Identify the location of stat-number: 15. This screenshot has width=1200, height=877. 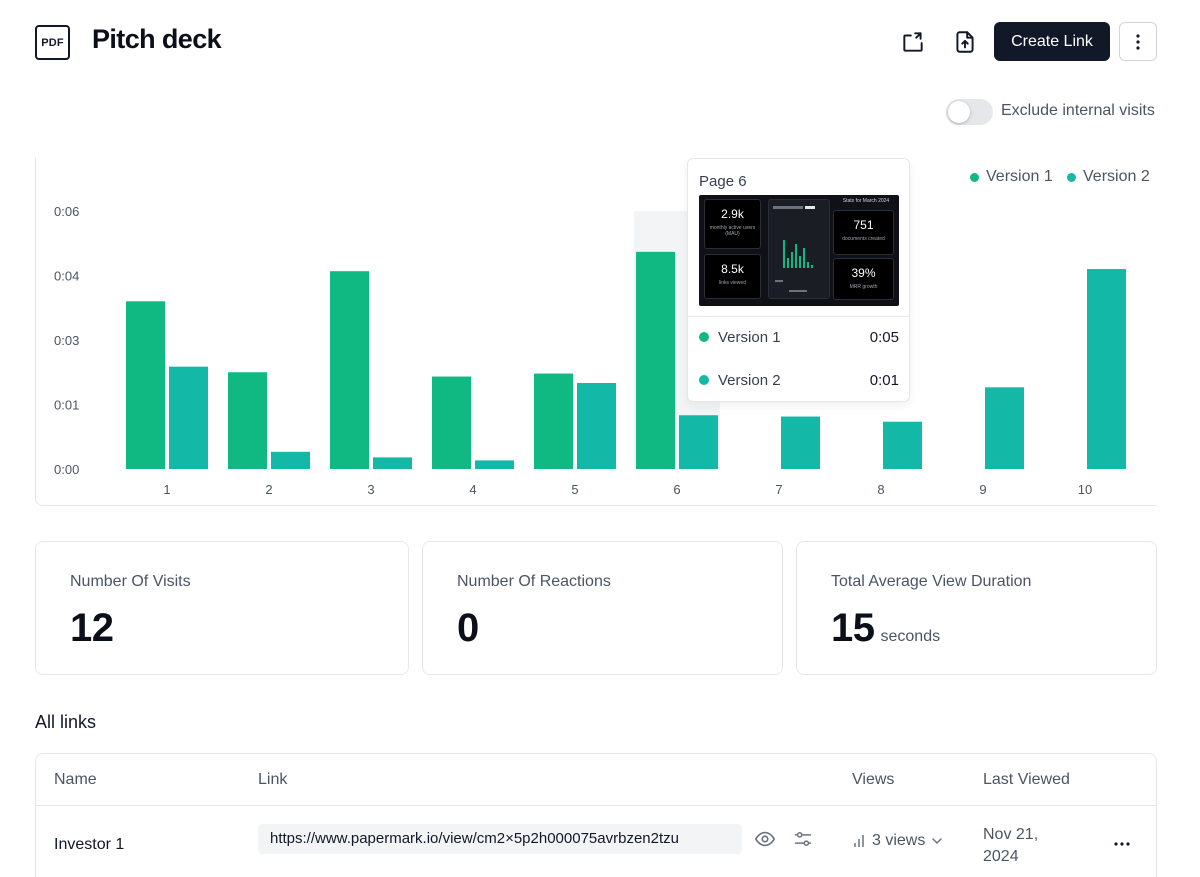
(853, 628).